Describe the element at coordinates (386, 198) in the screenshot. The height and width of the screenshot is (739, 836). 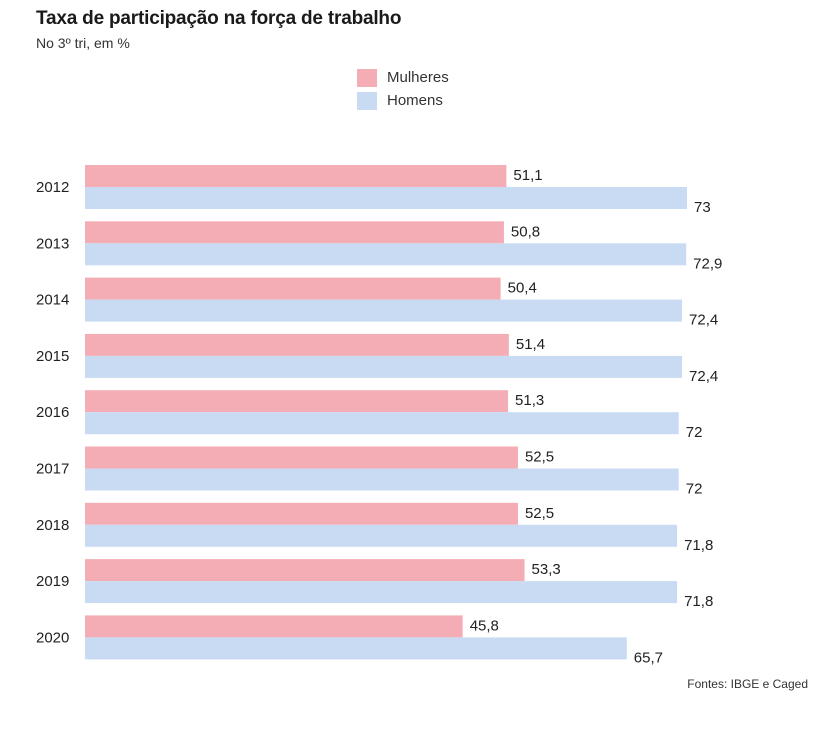
I see `bar-homens-2012` at that location.